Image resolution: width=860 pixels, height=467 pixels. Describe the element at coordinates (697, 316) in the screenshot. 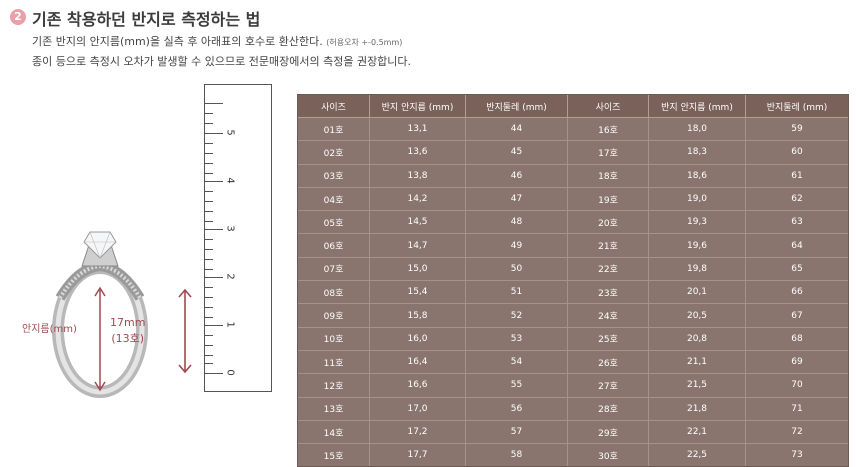

I see `table-cell: 20,5` at that location.